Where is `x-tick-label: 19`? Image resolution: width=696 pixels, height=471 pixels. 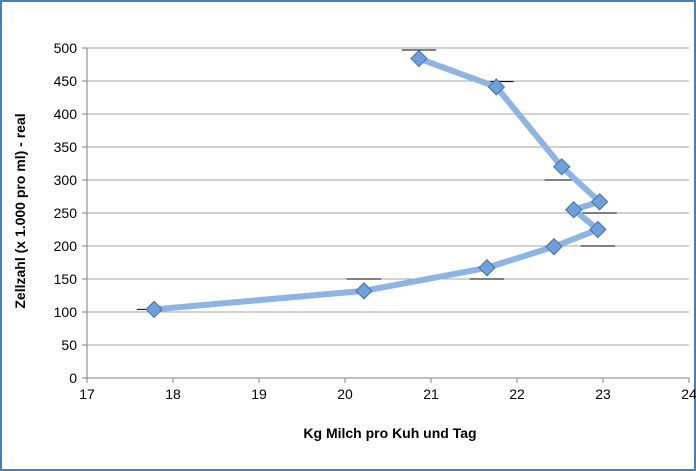 x-tick-label: 19 is located at coordinates (259, 394).